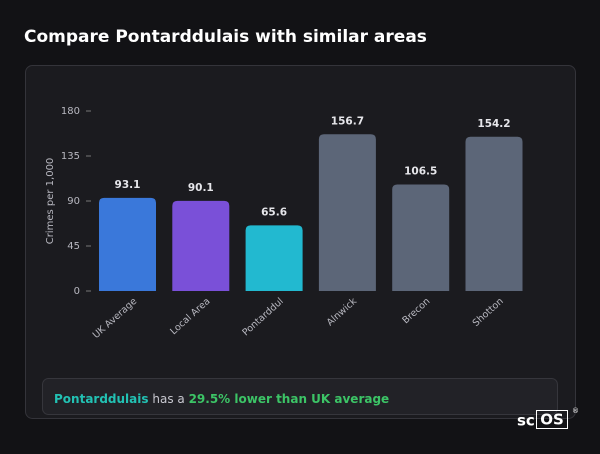  I want to click on value-label: 90.1, so click(201, 188).